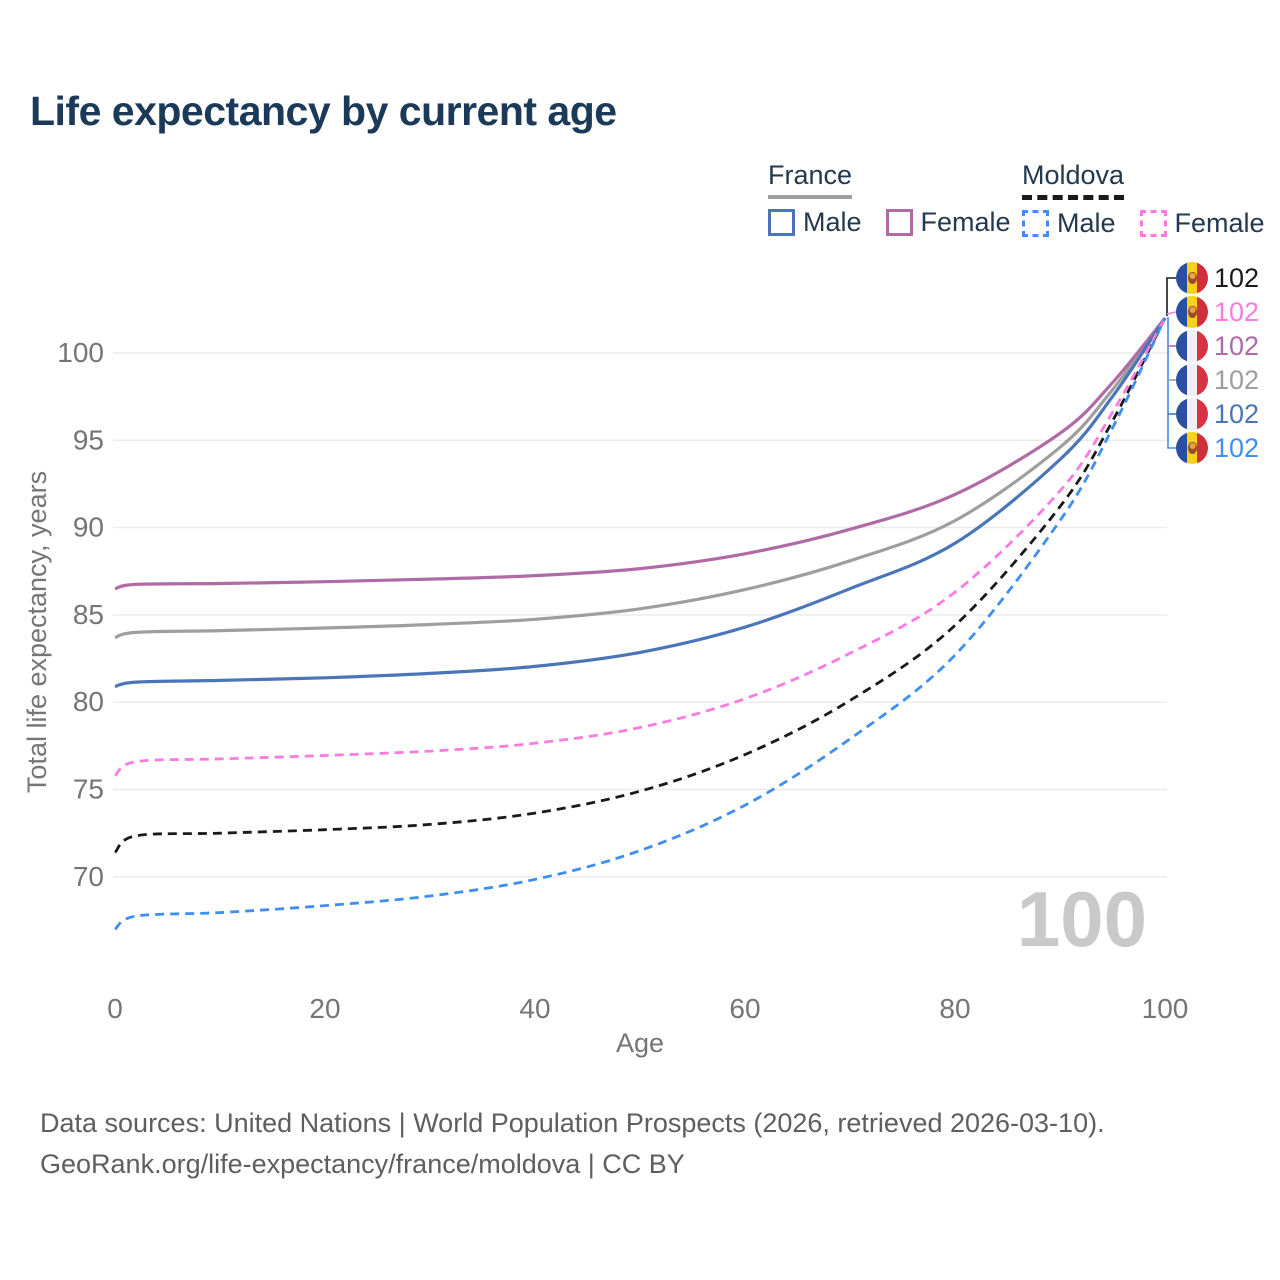 This screenshot has height=1280, width=1280. What do you see at coordinates (88, 614) in the screenshot?
I see `y-tick-label: 85` at bounding box center [88, 614].